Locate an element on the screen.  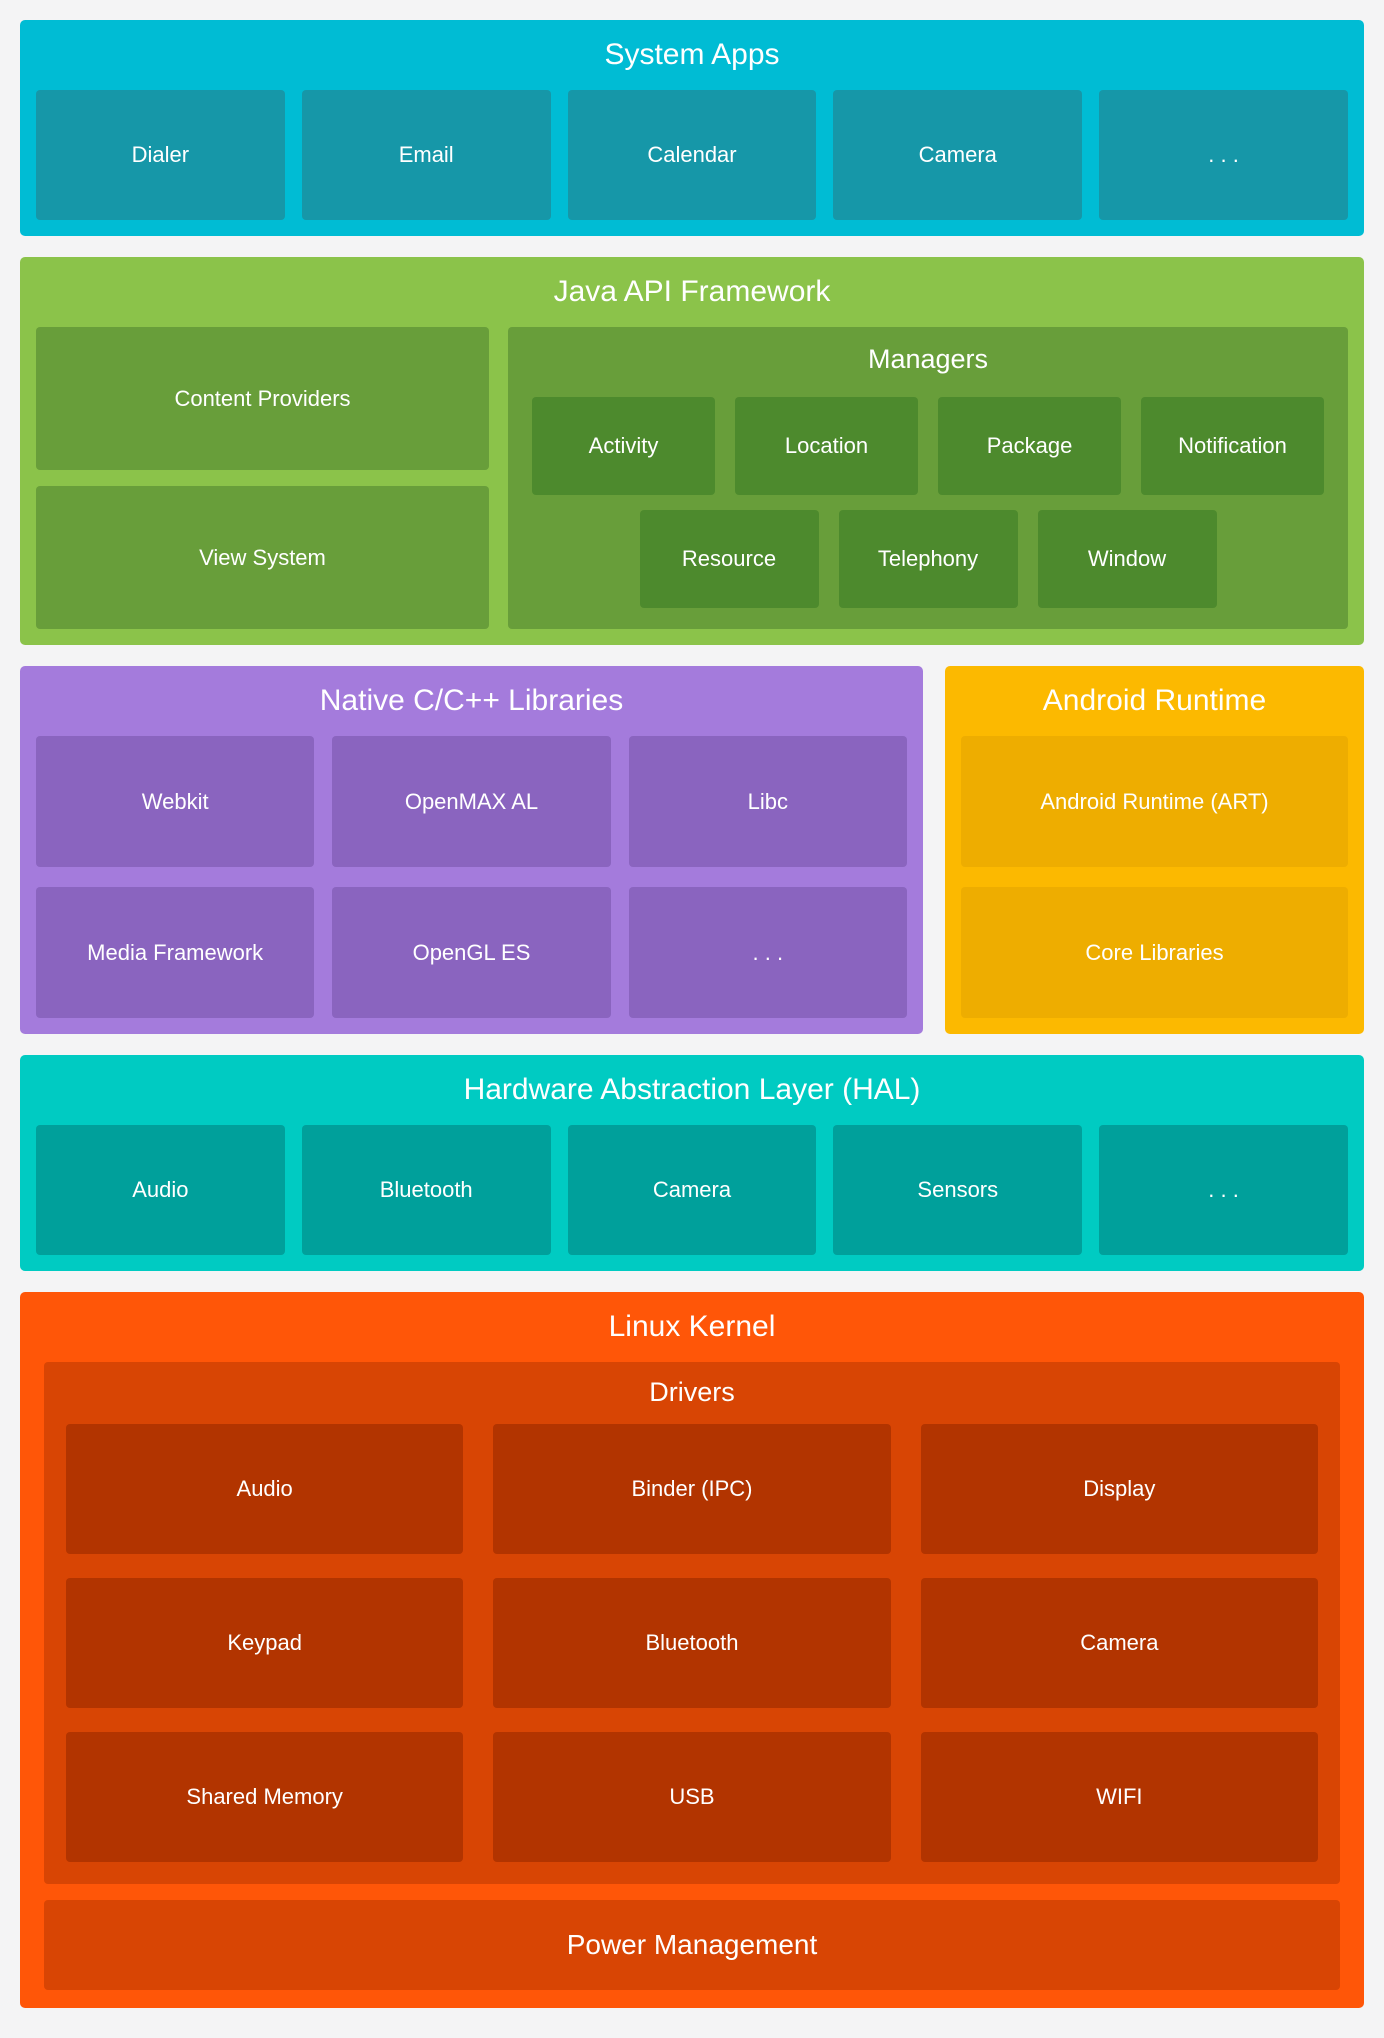
manager-chip-resource: Resource is located at coordinates (729, 558).